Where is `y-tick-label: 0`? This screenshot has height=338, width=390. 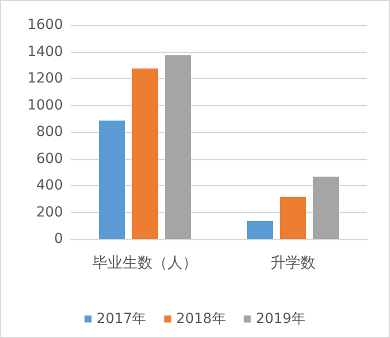
y-tick-label: 0 is located at coordinates (58, 239).